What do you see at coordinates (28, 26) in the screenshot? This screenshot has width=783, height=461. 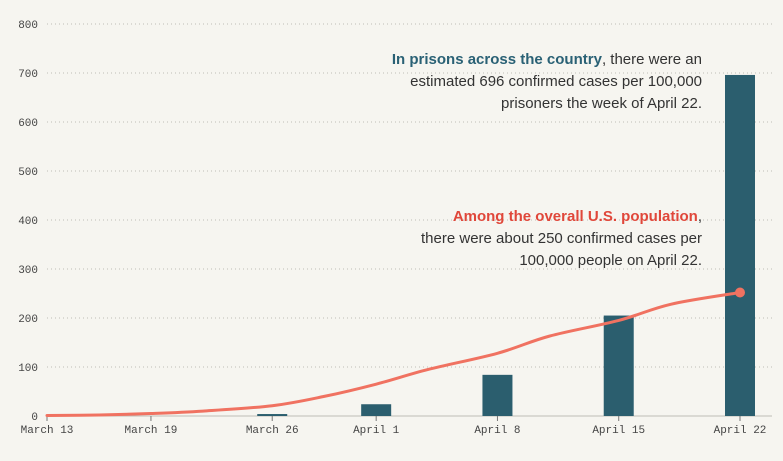 I see `y-tick-label: 800` at bounding box center [28, 26].